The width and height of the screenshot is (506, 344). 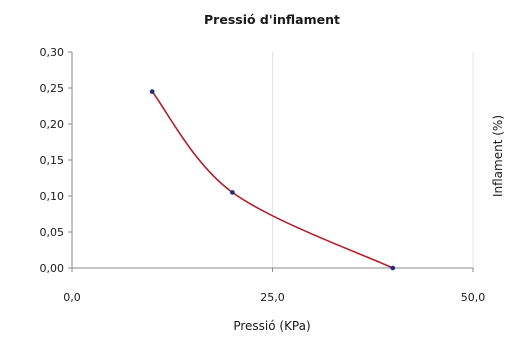 What do you see at coordinates (272, 19) in the screenshot?
I see `chart-title: Pressió d'inflament` at bounding box center [272, 19].